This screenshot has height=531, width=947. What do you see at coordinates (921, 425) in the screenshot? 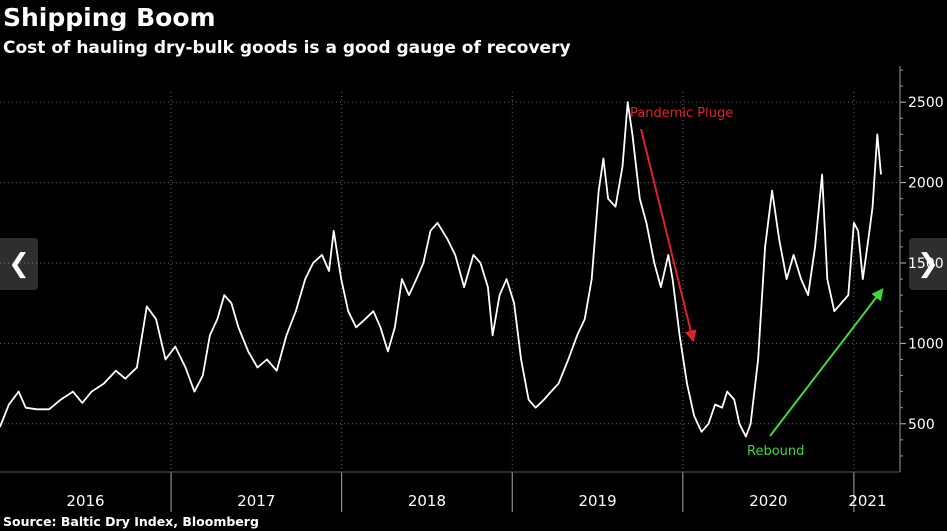
I see `y-tick-label: 500` at bounding box center [921, 425].